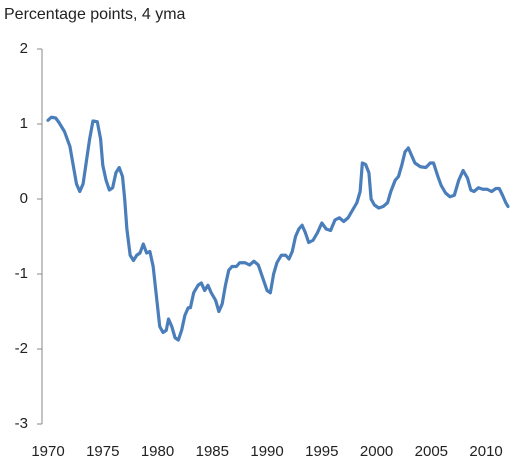 Image resolution: width=510 pixels, height=462 pixels. Describe the element at coordinates (321, 451) in the screenshot. I see `x-tick-label: 1995` at that location.